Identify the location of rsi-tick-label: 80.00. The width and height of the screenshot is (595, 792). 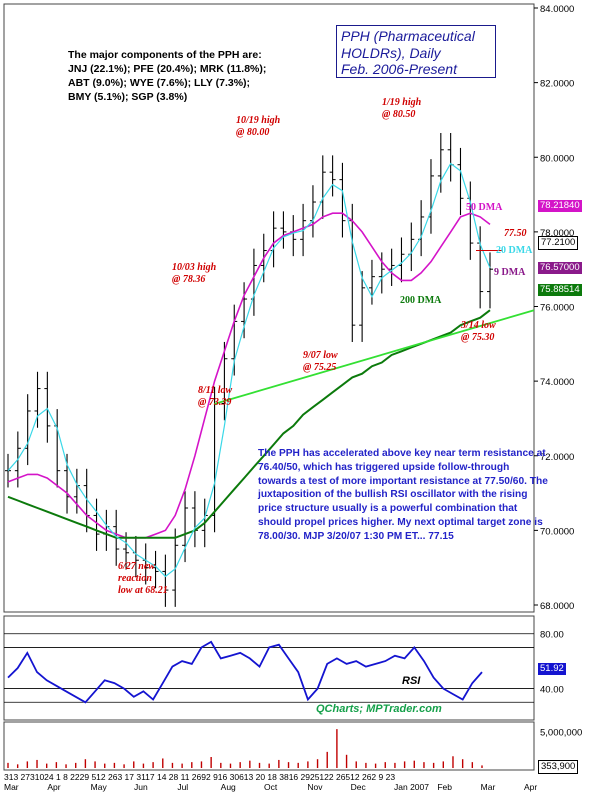
(552, 635).